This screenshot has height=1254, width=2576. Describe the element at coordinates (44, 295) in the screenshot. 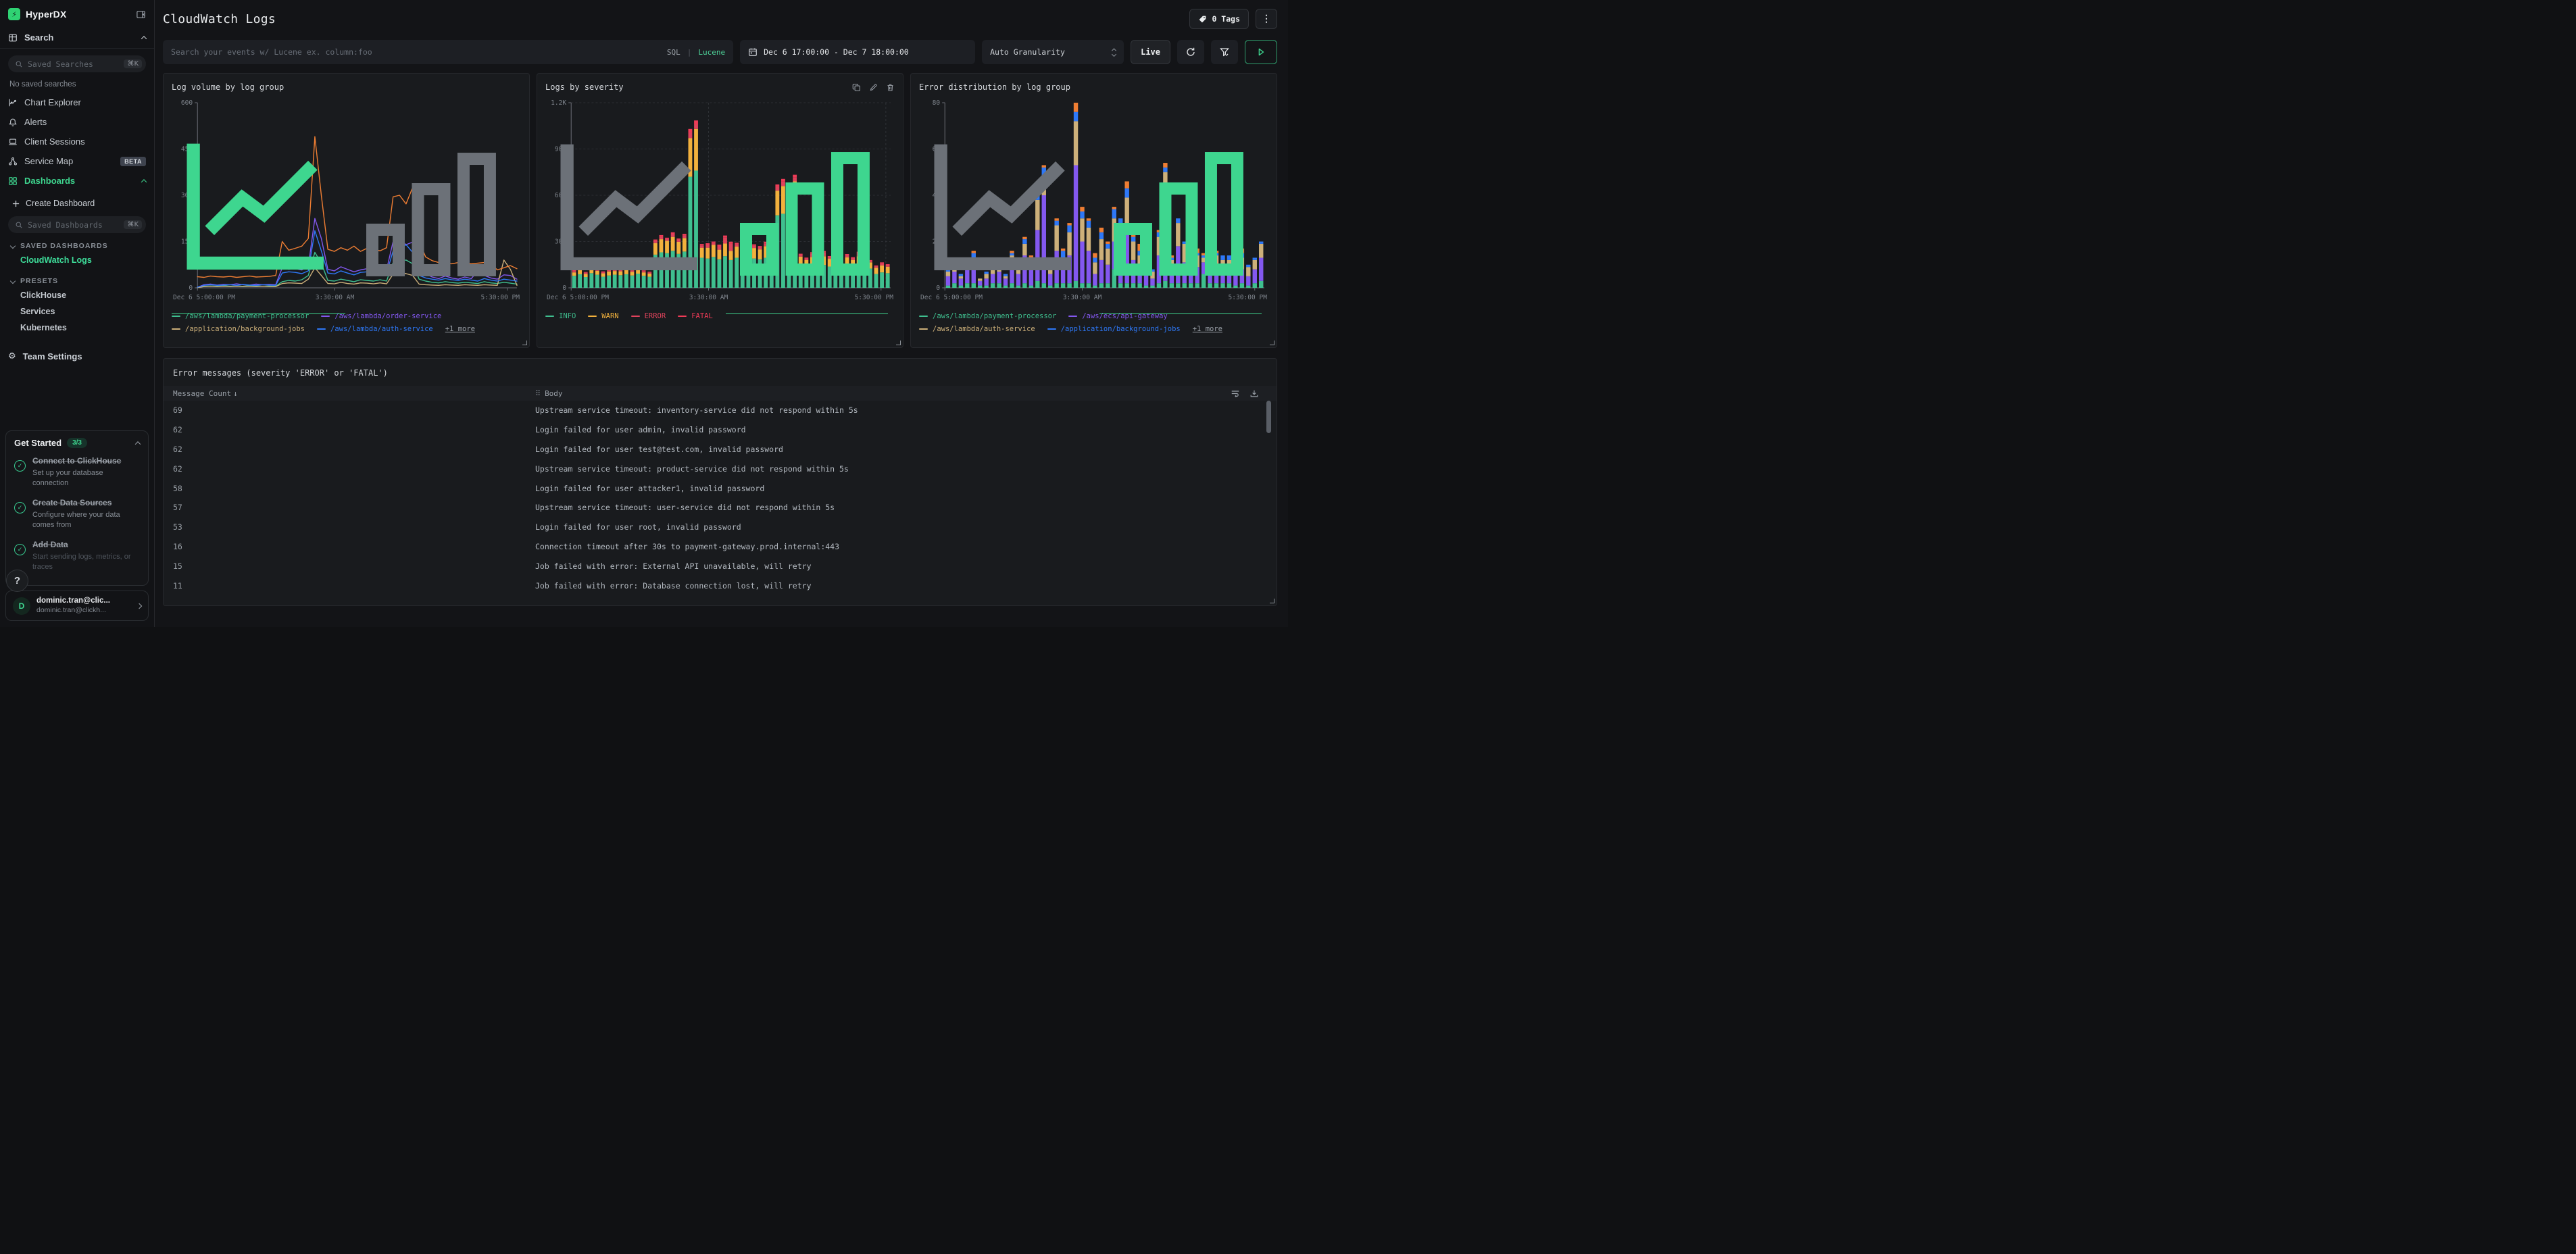

I see `preset-item-clickhouse: ClickHouse` at that location.